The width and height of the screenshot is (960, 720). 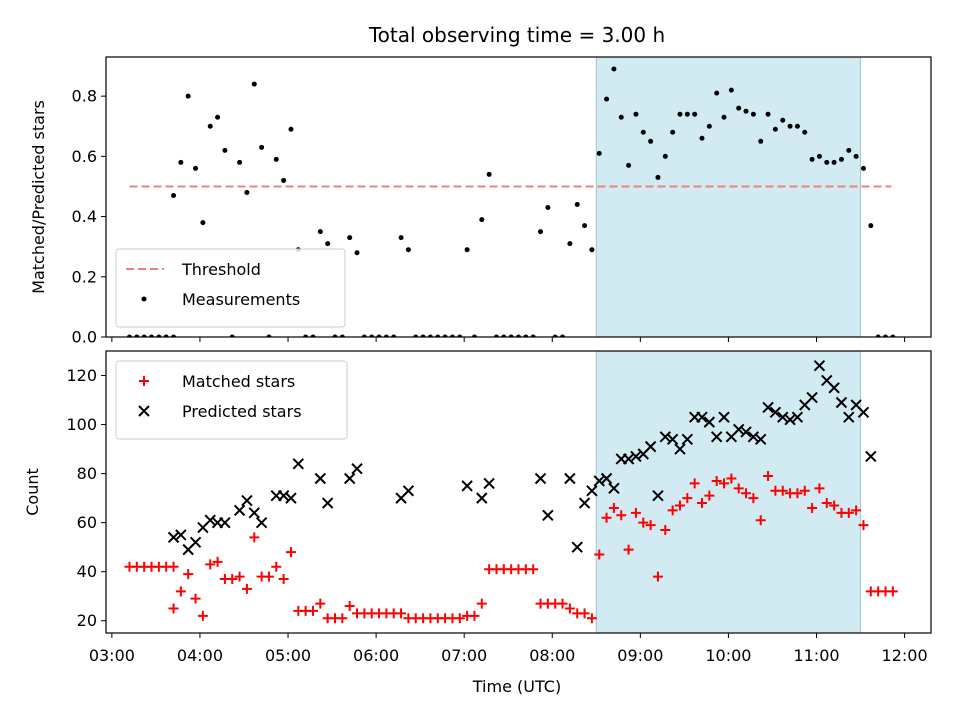 I want to click on y-tick-label: 0.6, so click(x=84, y=156).